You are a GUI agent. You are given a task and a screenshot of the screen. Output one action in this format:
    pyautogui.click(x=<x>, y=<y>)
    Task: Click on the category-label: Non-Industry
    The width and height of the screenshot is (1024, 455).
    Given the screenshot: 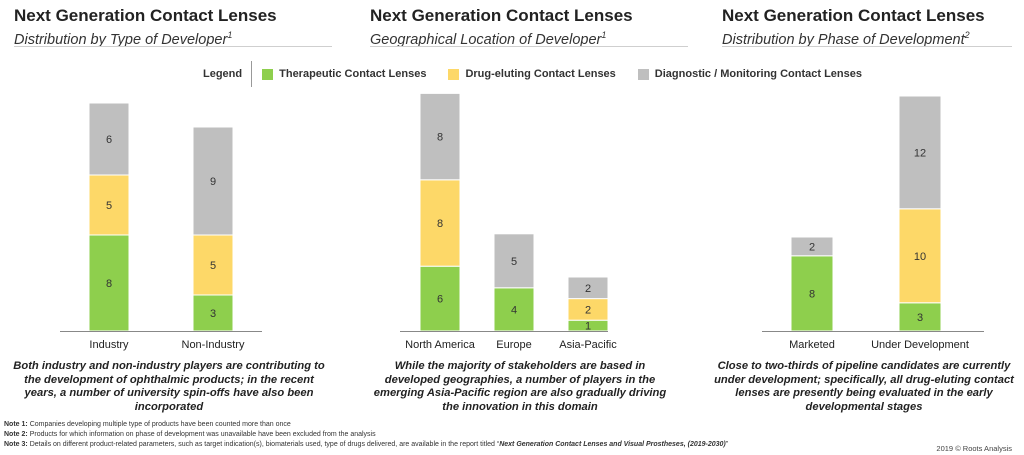 What is the action you would take?
    pyautogui.click(x=213, y=345)
    